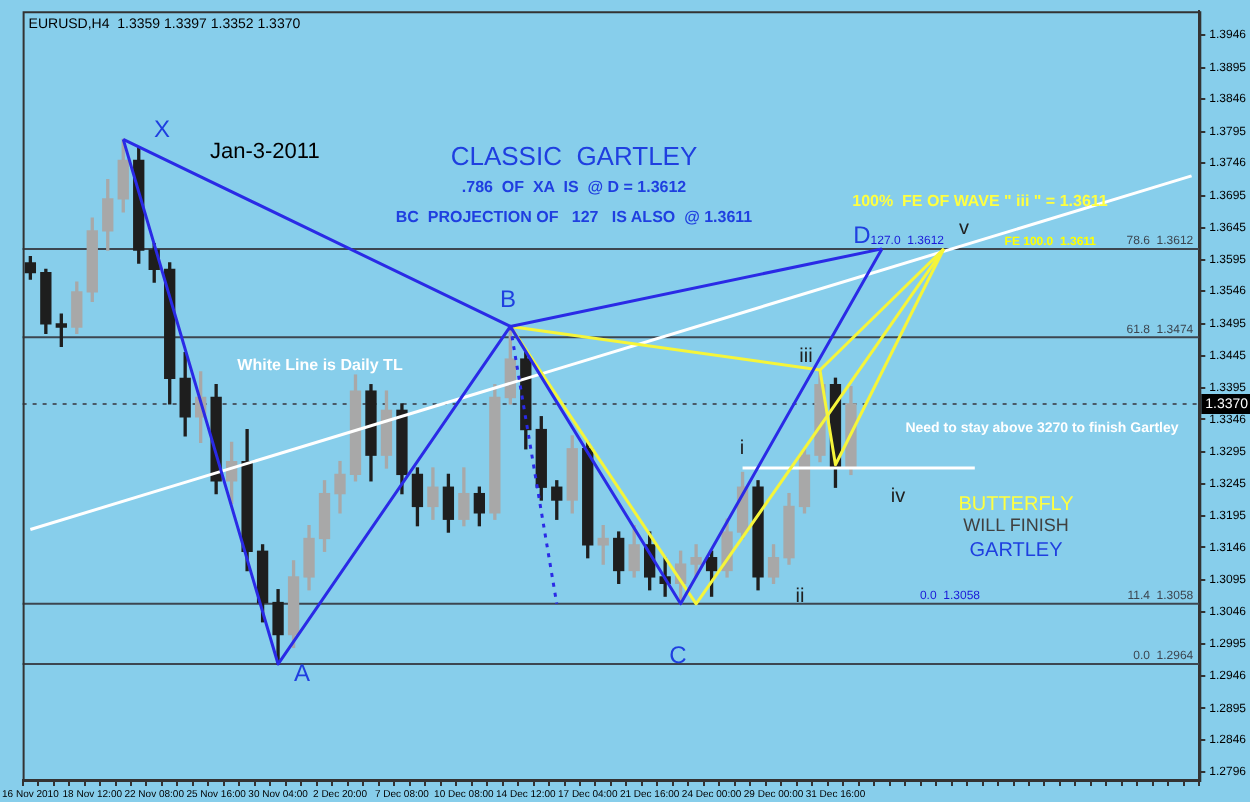  What do you see at coordinates (1016, 504) in the screenshot?
I see `annotation: BUTTERFLY` at bounding box center [1016, 504].